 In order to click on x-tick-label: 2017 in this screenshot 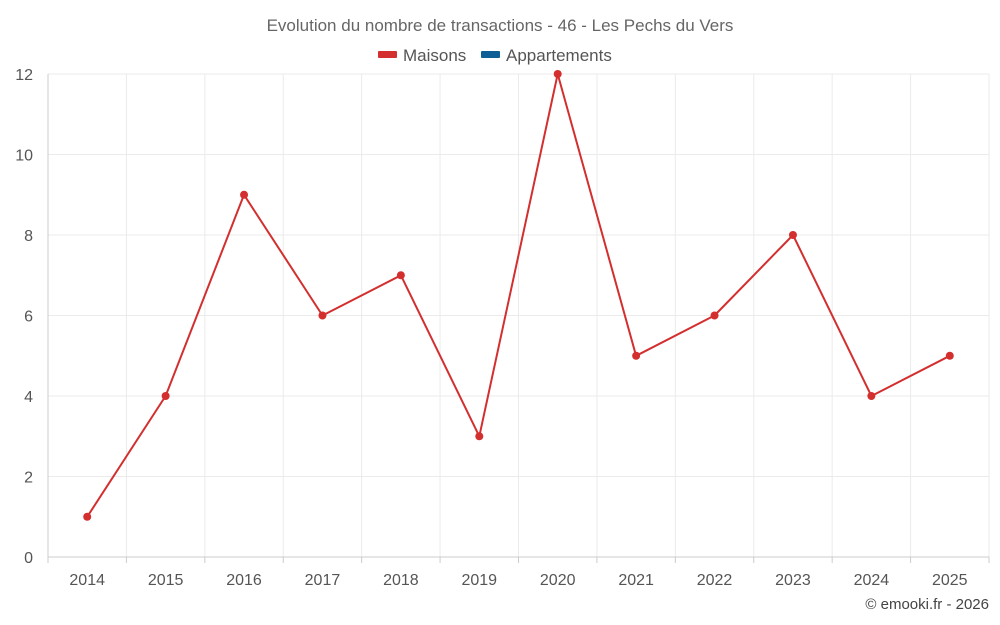, I will do `click(323, 580)`.